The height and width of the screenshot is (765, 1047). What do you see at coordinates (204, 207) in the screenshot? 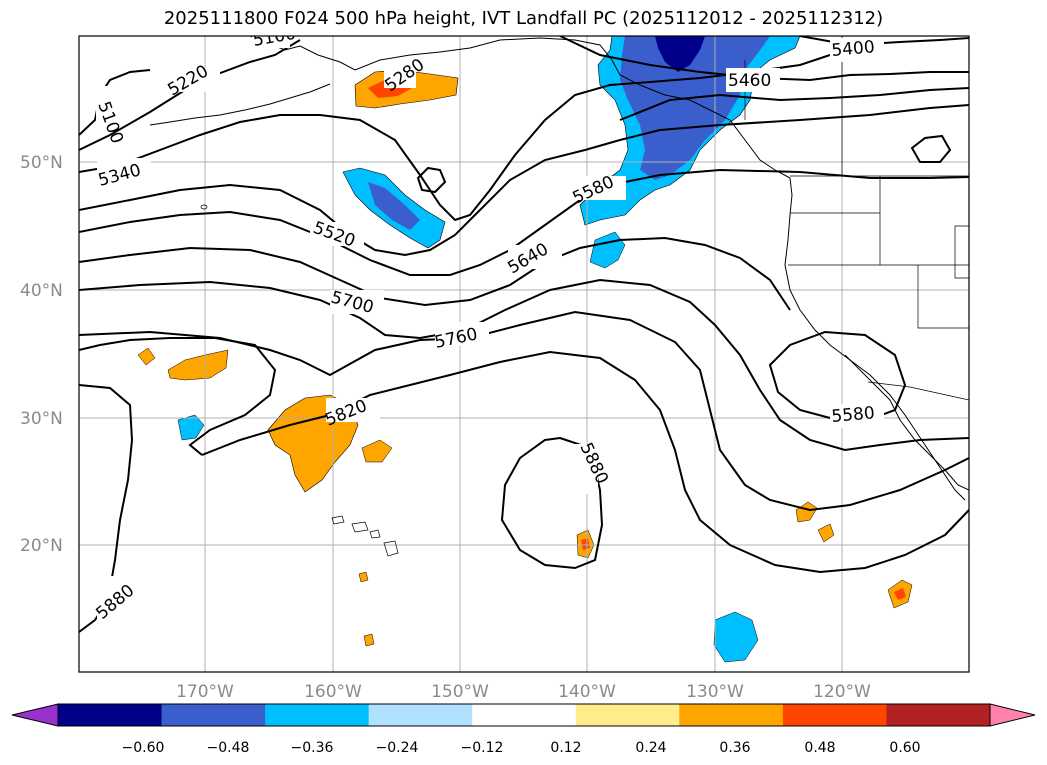
I see `pacific-island-small` at bounding box center [204, 207].